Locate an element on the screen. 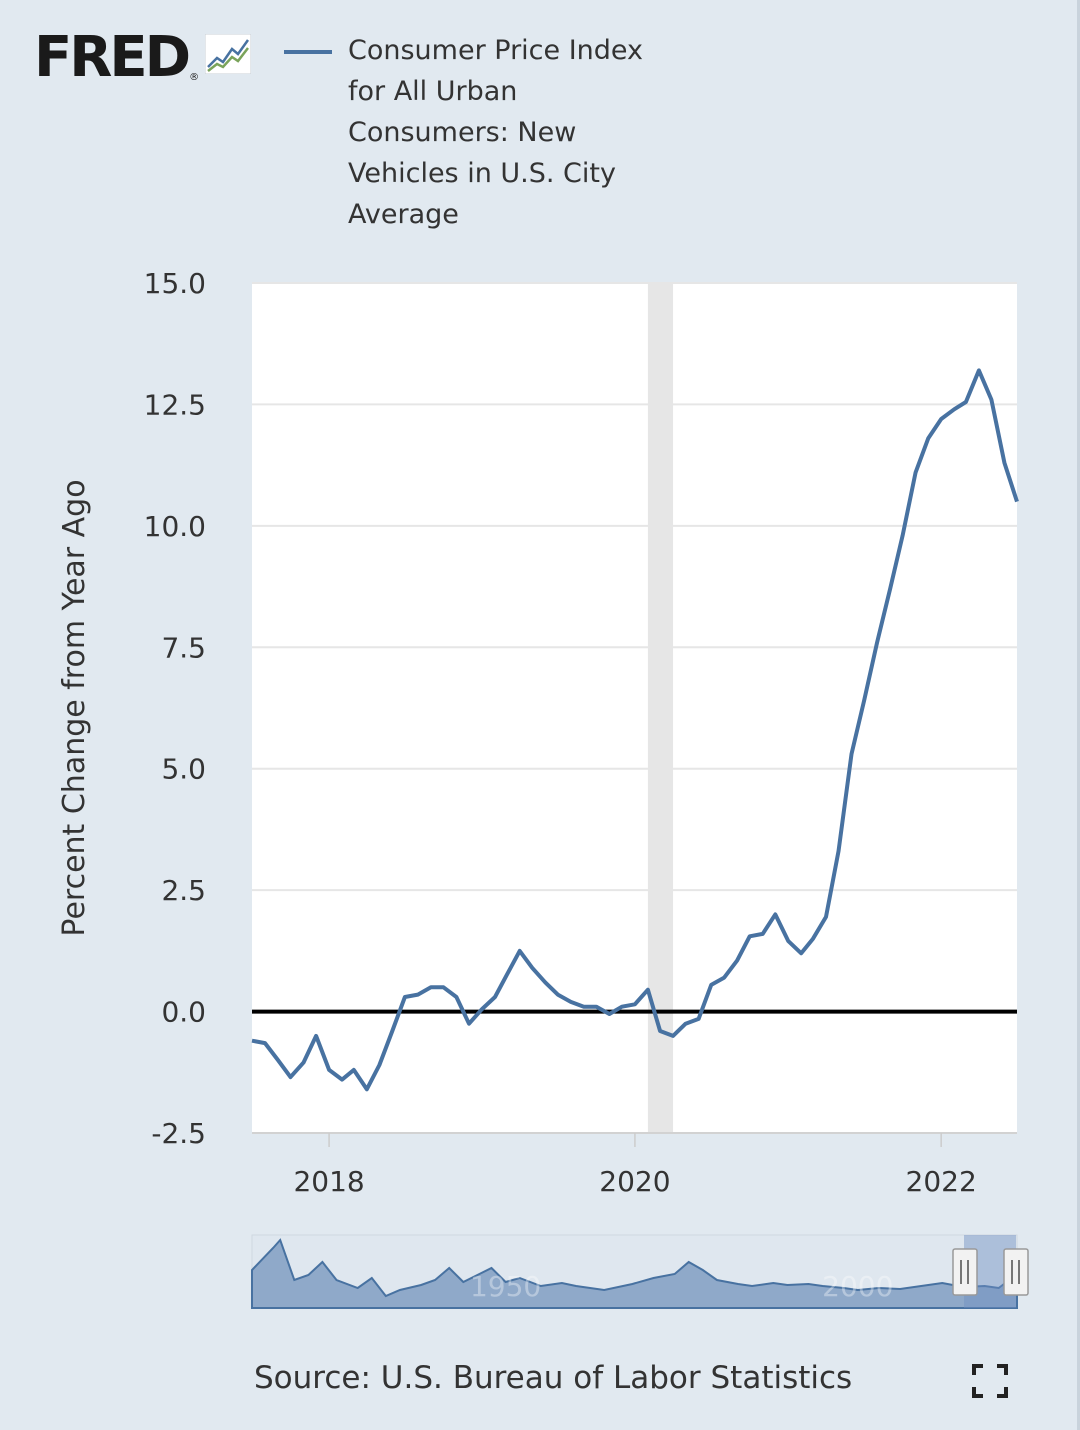 This screenshot has width=1080, height=1430. logo-text: FRED is located at coordinates (112, 57).